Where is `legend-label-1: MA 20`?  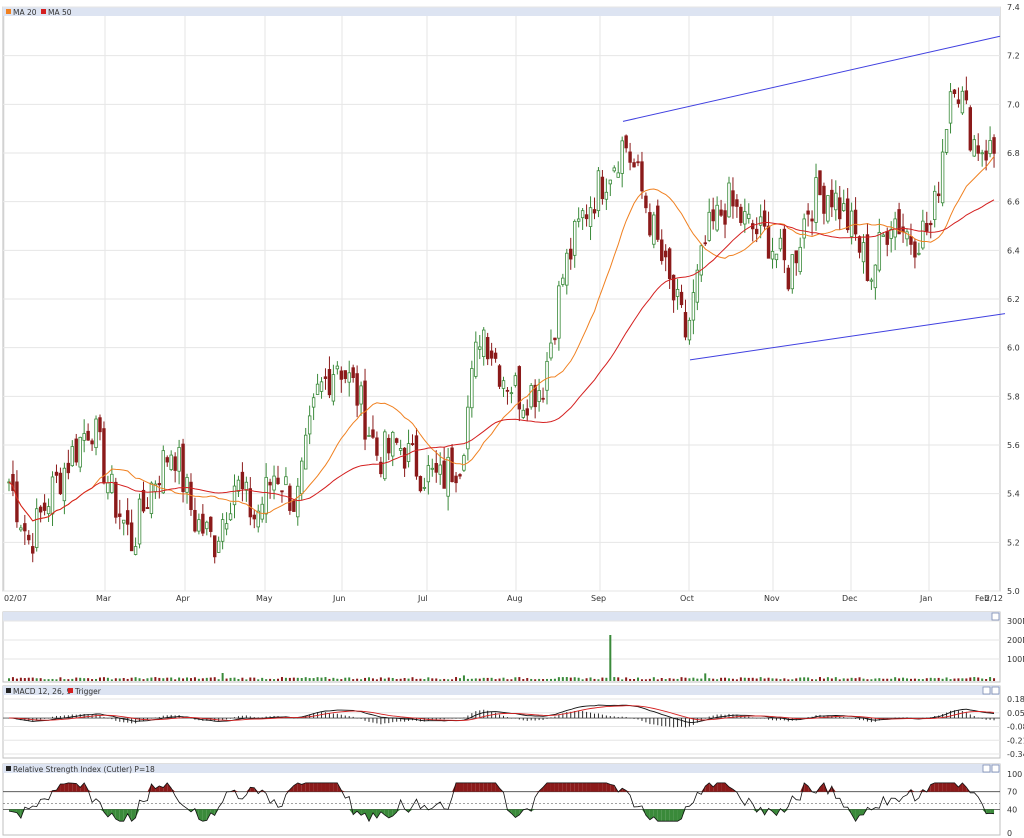
legend-label-1: MA 20 is located at coordinates (25, 12).